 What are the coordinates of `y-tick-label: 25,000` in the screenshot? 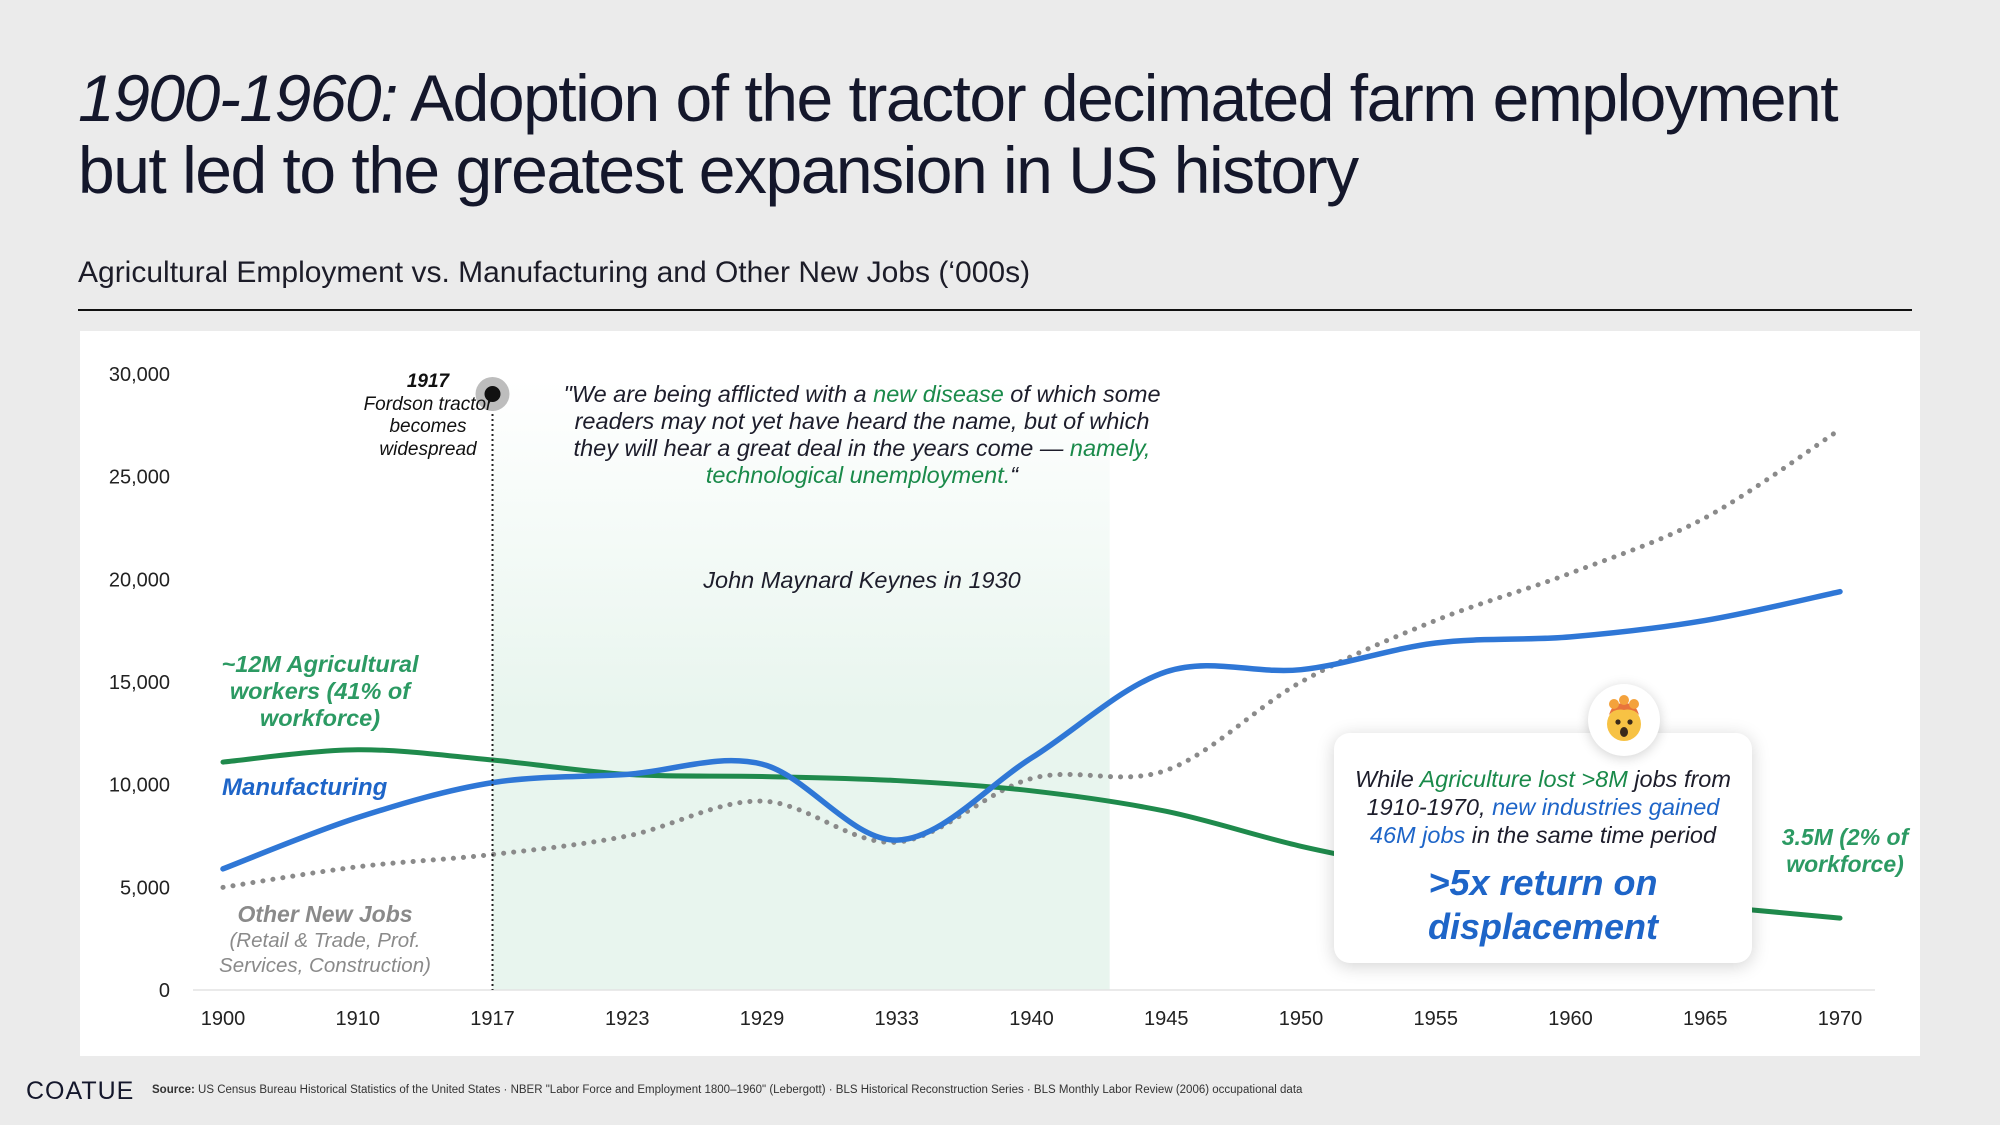 It's located at (139, 478).